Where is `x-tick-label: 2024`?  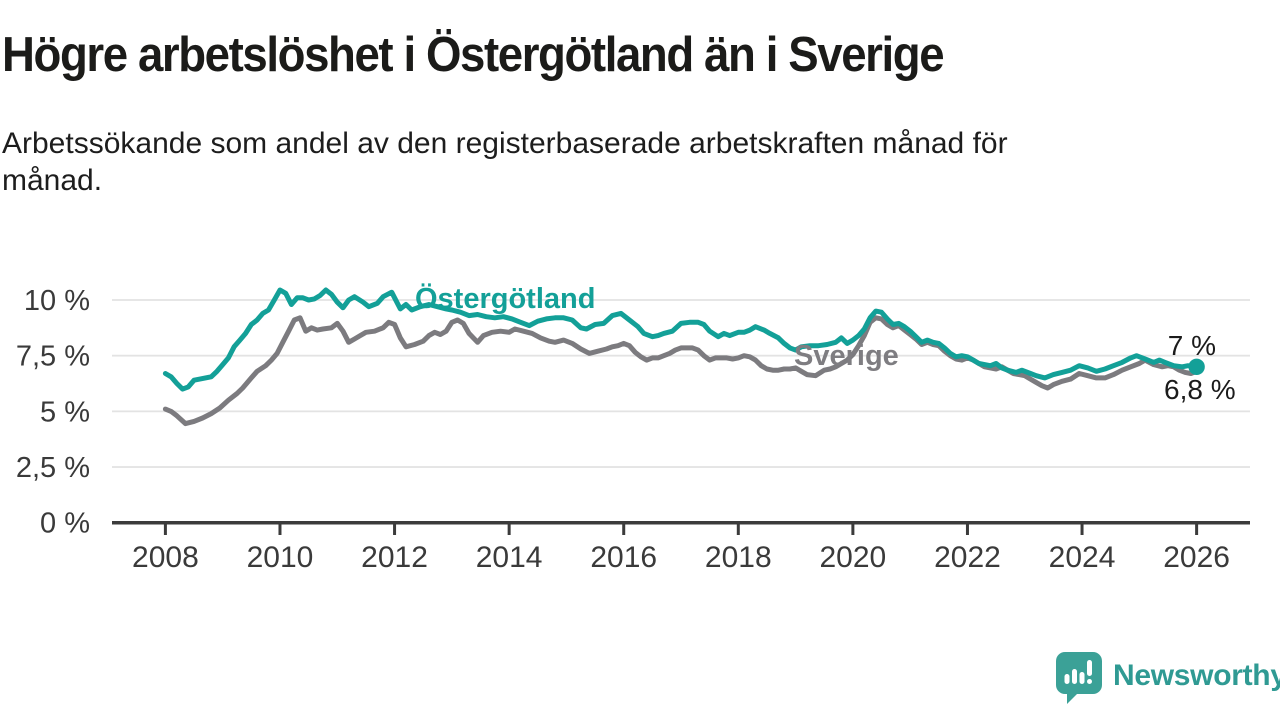
x-tick-label: 2024 is located at coordinates (1082, 557).